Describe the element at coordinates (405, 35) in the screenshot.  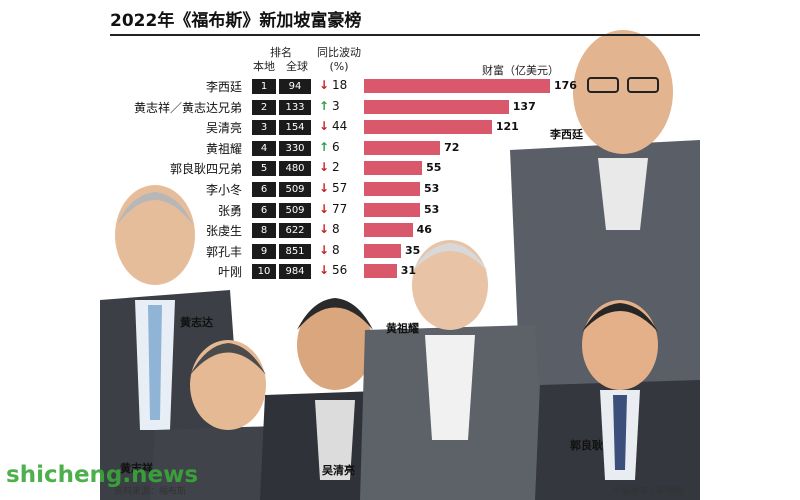
I see `title-divider` at that location.